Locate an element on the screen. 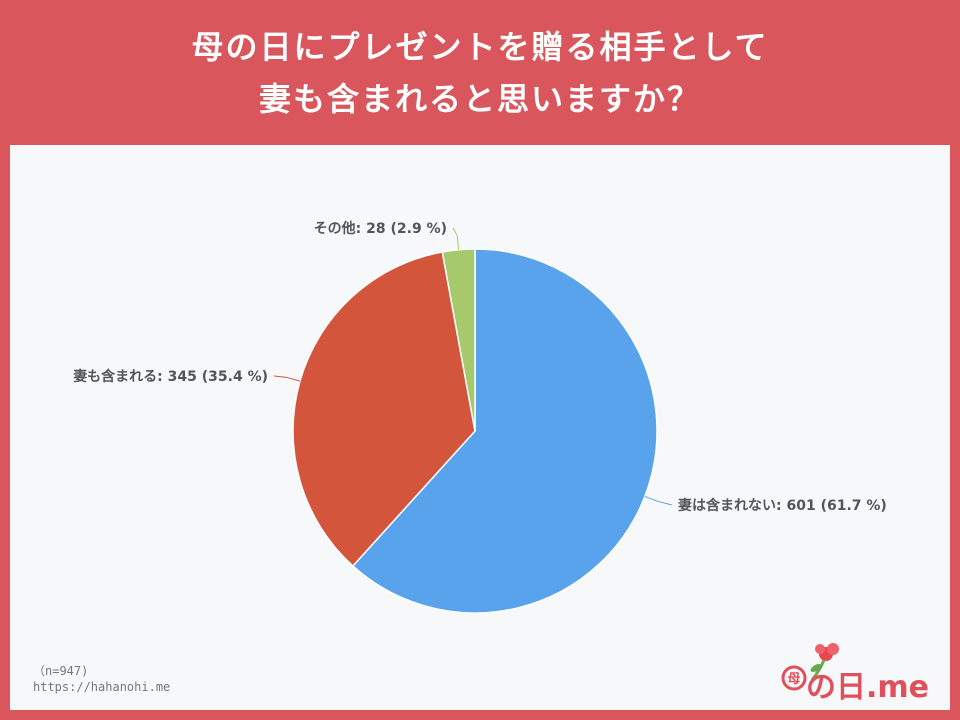 The image size is (960, 720). site-logo: 母 の日.me is located at coordinates (860, 672).